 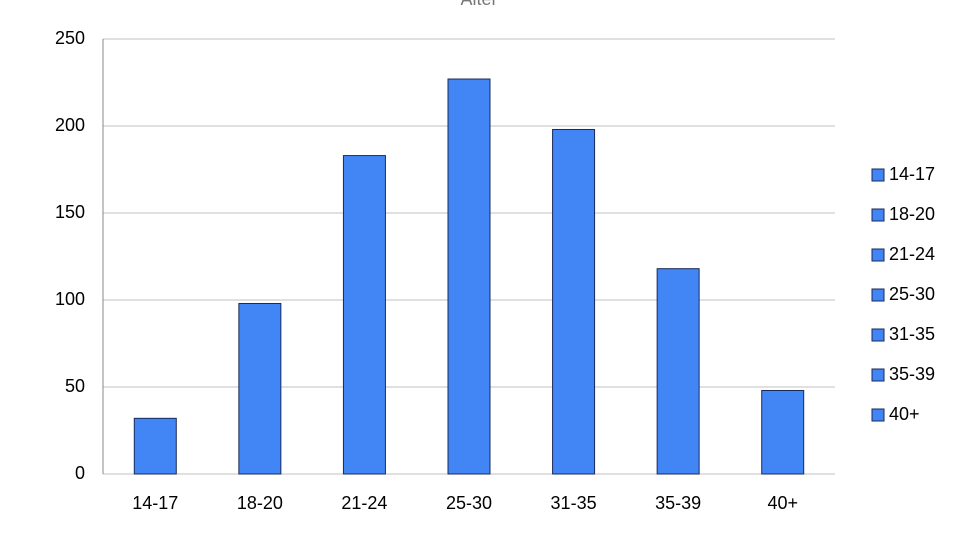 I want to click on legend-label: 31-35, so click(x=912, y=334).